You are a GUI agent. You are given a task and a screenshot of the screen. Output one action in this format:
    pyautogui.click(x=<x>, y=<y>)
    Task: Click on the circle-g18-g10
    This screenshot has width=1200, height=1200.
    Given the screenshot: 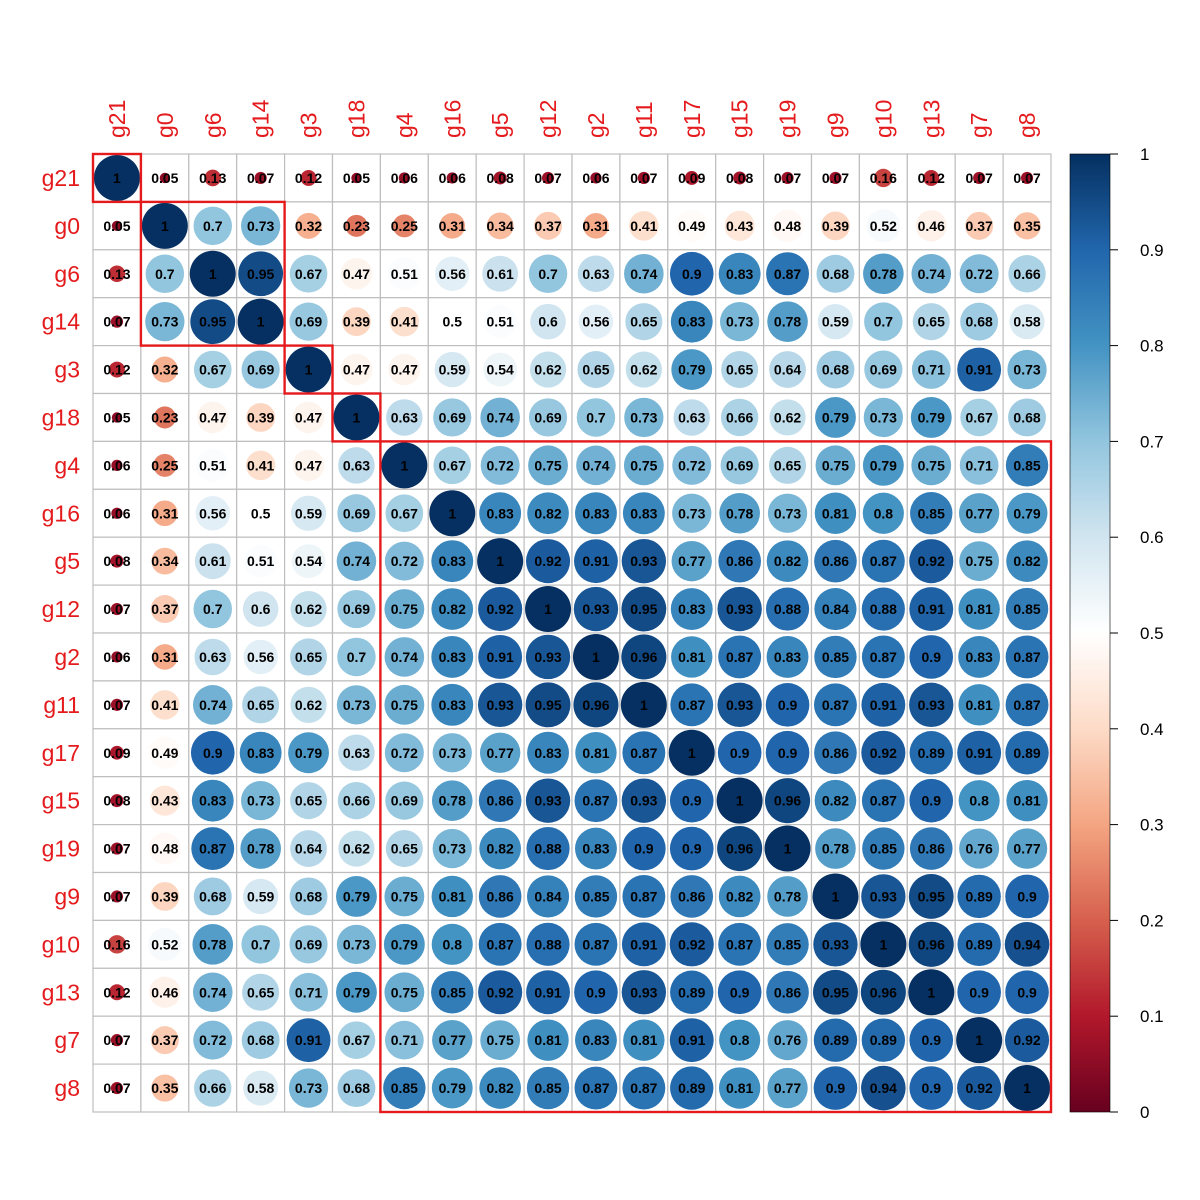 What is the action you would take?
    pyautogui.click(x=883, y=417)
    